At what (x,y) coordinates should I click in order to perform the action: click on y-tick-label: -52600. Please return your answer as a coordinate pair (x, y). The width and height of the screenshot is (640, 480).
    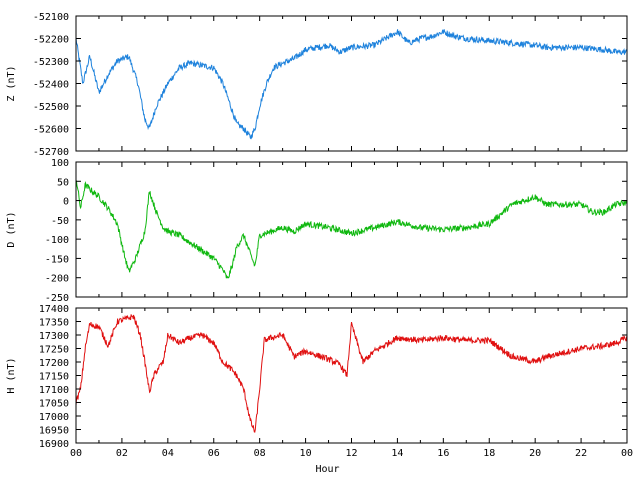
    Looking at the image, I should click on (51, 130).